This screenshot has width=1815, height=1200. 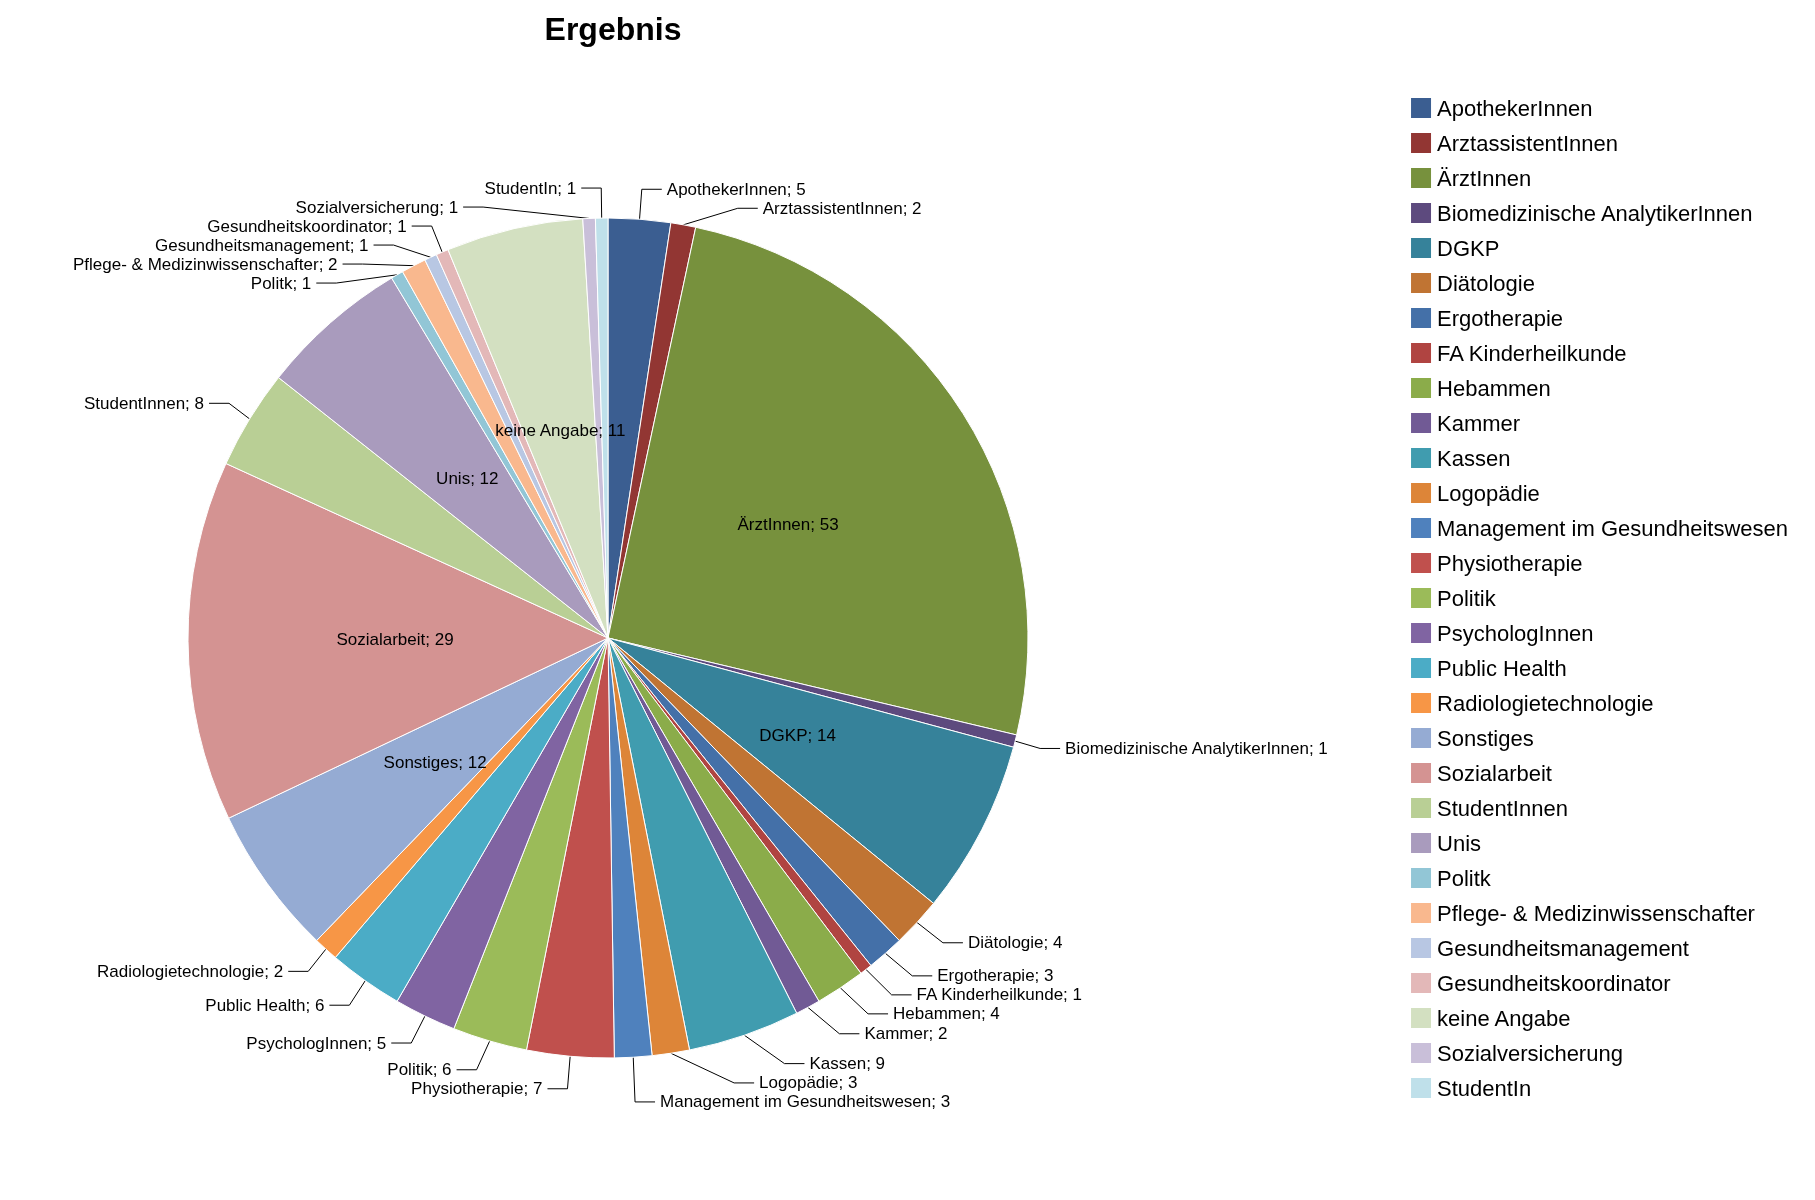 I want to click on legend-label: StudentInnen, so click(x=1502, y=808).